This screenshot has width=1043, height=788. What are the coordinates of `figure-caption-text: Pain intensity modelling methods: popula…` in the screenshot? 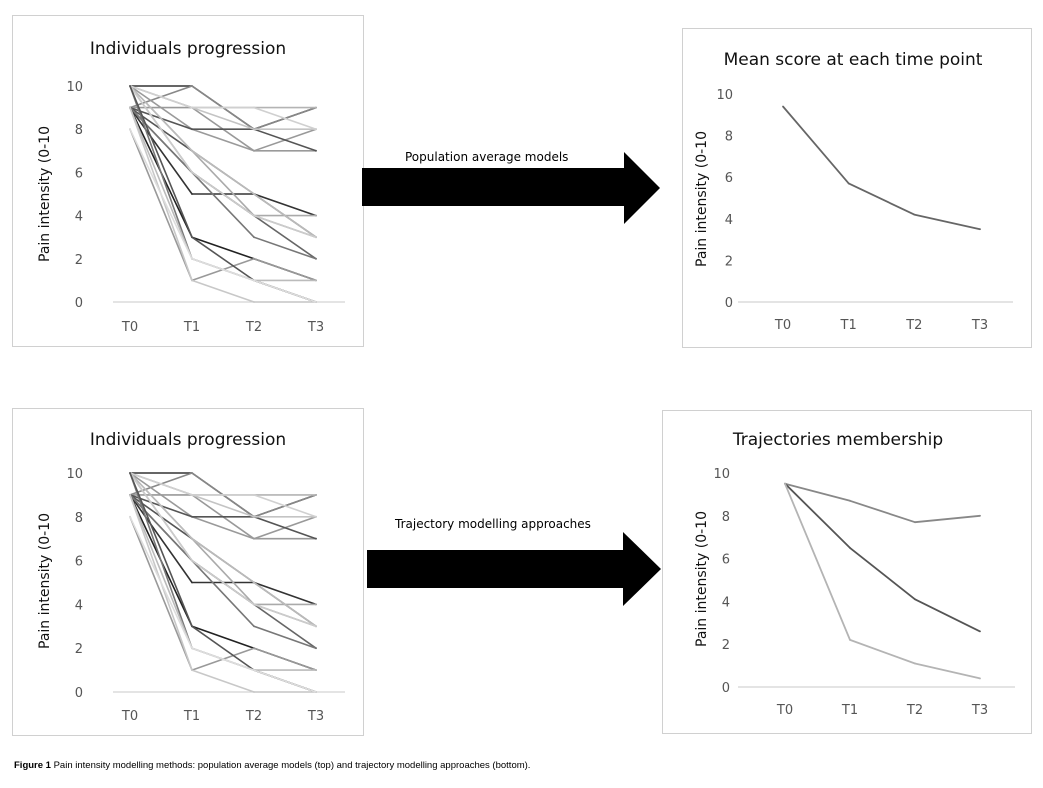 It's located at (292, 765).